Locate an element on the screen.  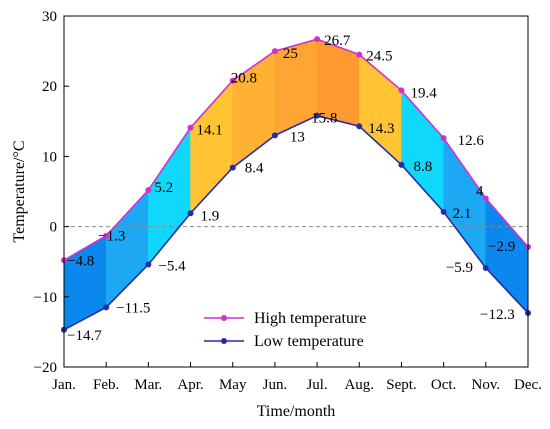
high-data-label: 26.7 is located at coordinates (337, 41).